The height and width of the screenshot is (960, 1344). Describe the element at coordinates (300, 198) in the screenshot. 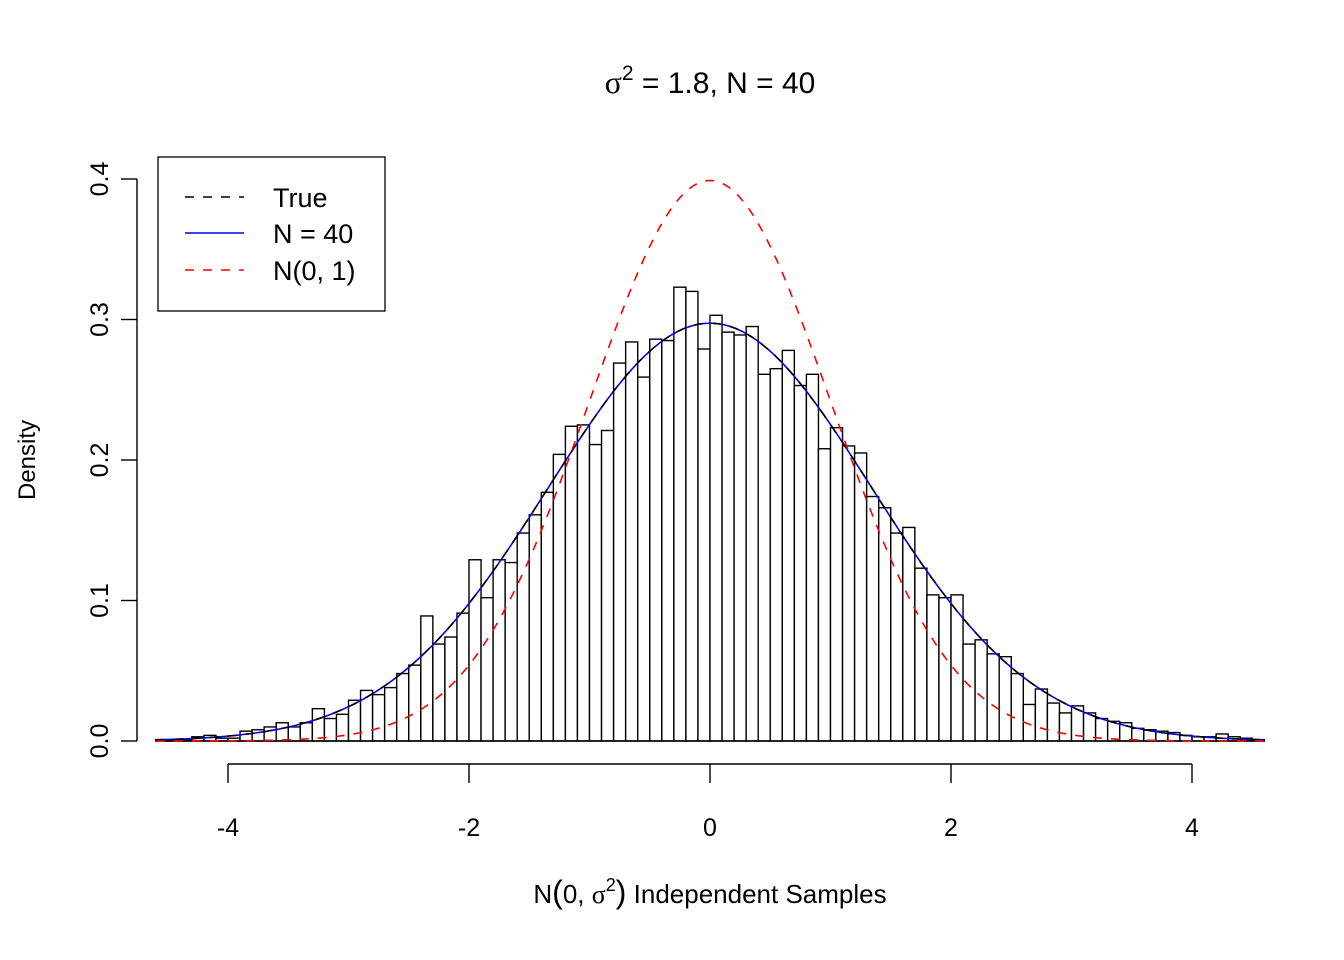

I see `legend-label-true: True` at that location.